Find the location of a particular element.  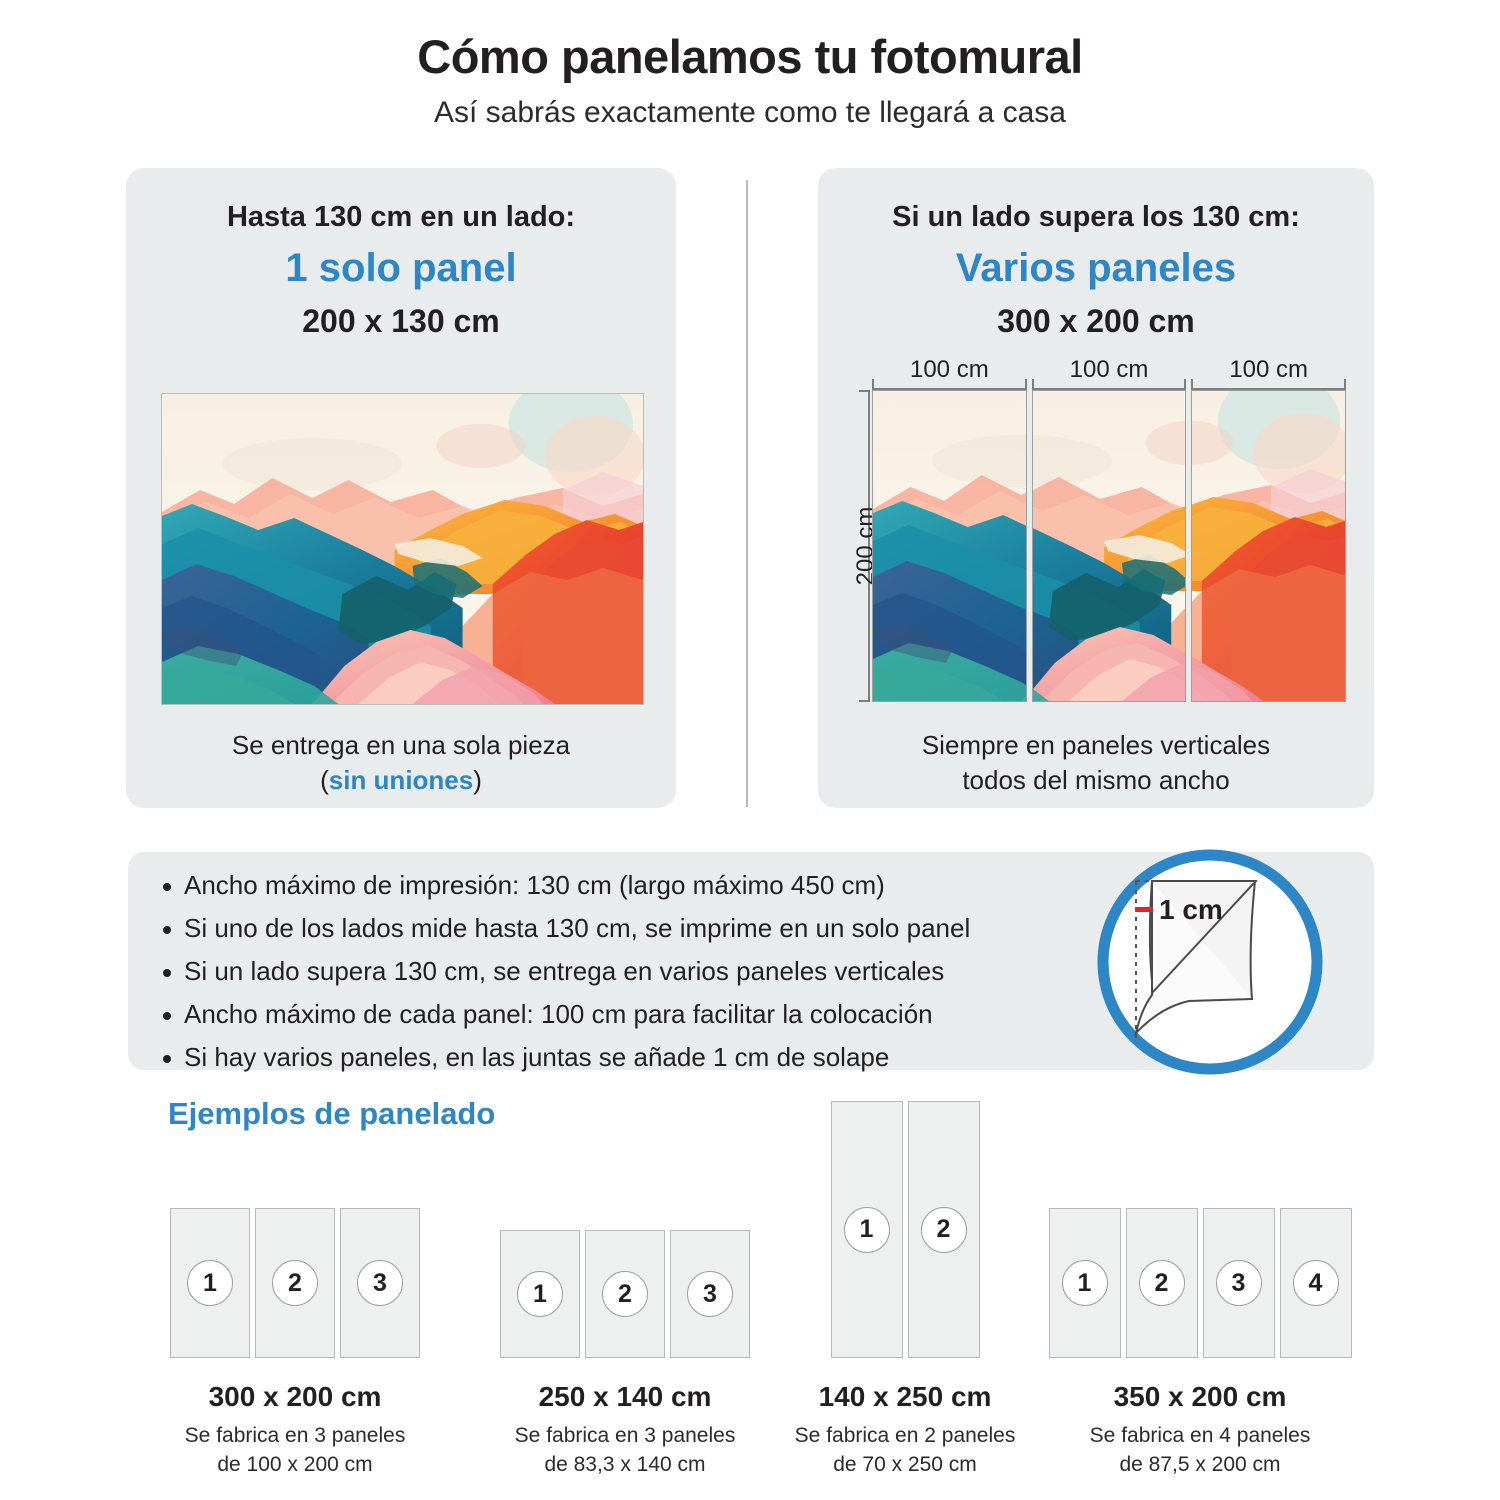

panel-width-bracket-1: 100 cm is located at coordinates (949, 373).